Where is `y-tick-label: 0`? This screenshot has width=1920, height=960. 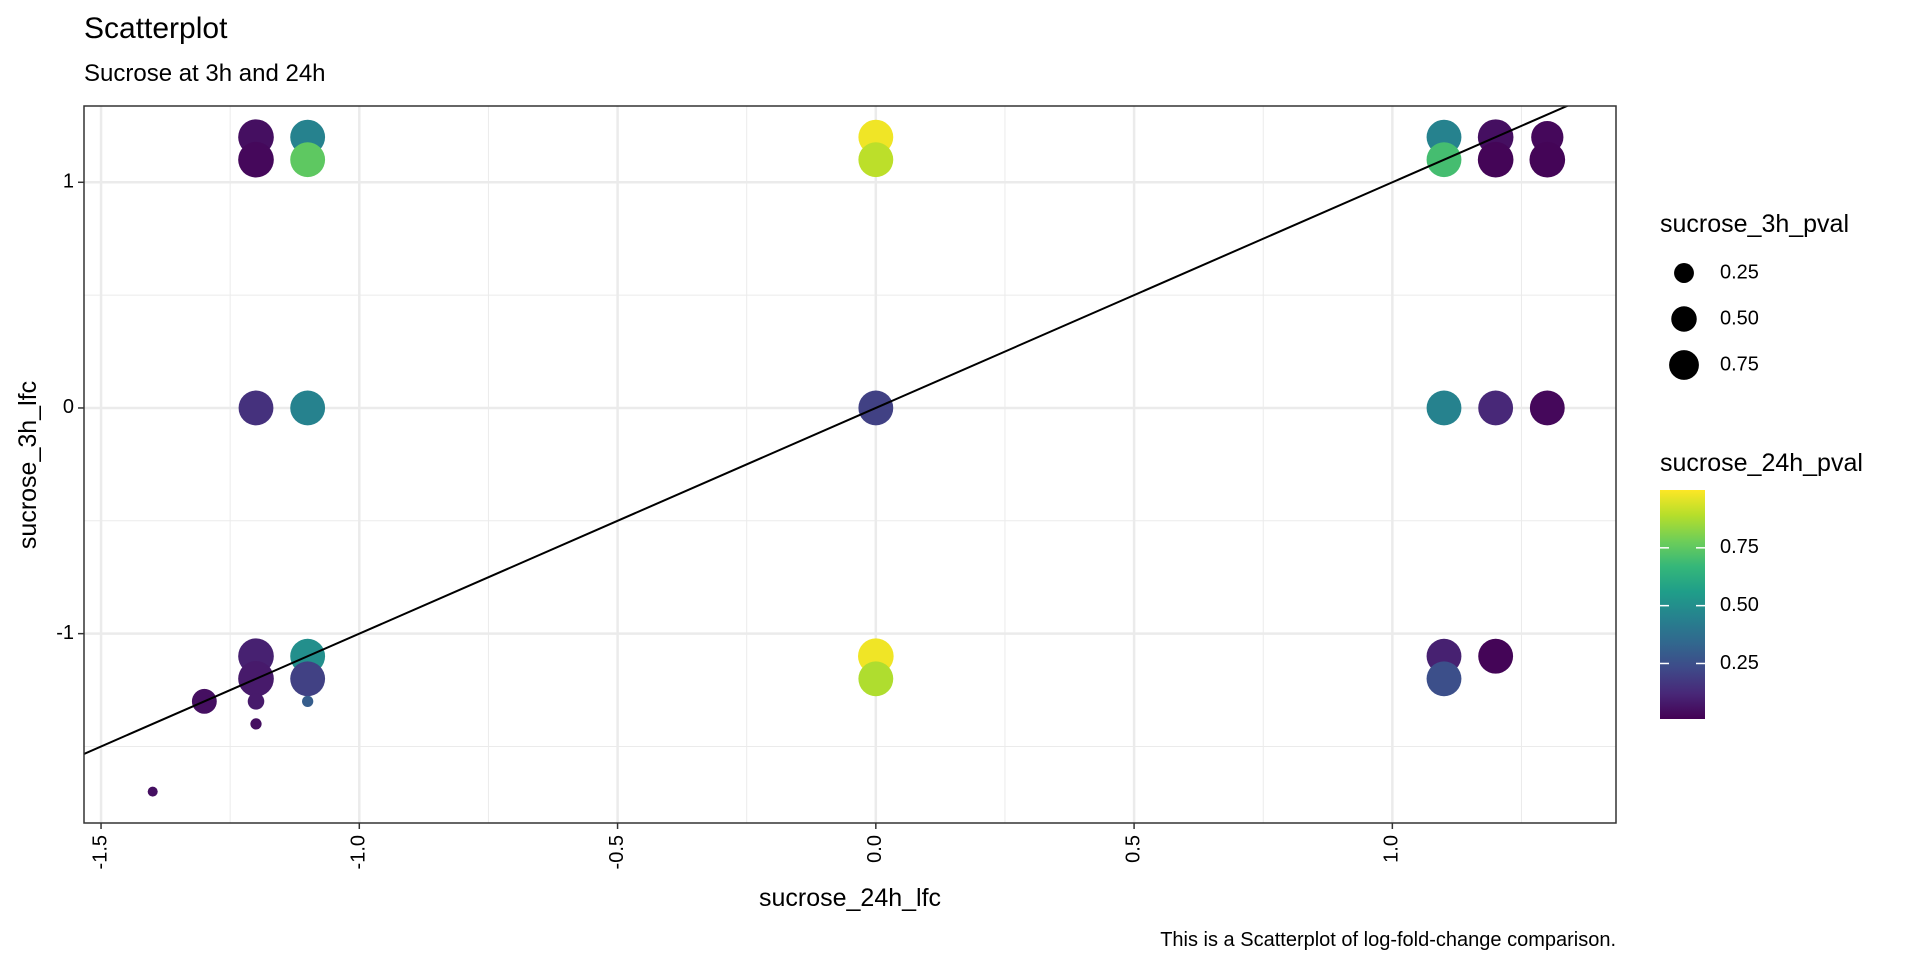
y-tick-label: 0 is located at coordinates (68, 407).